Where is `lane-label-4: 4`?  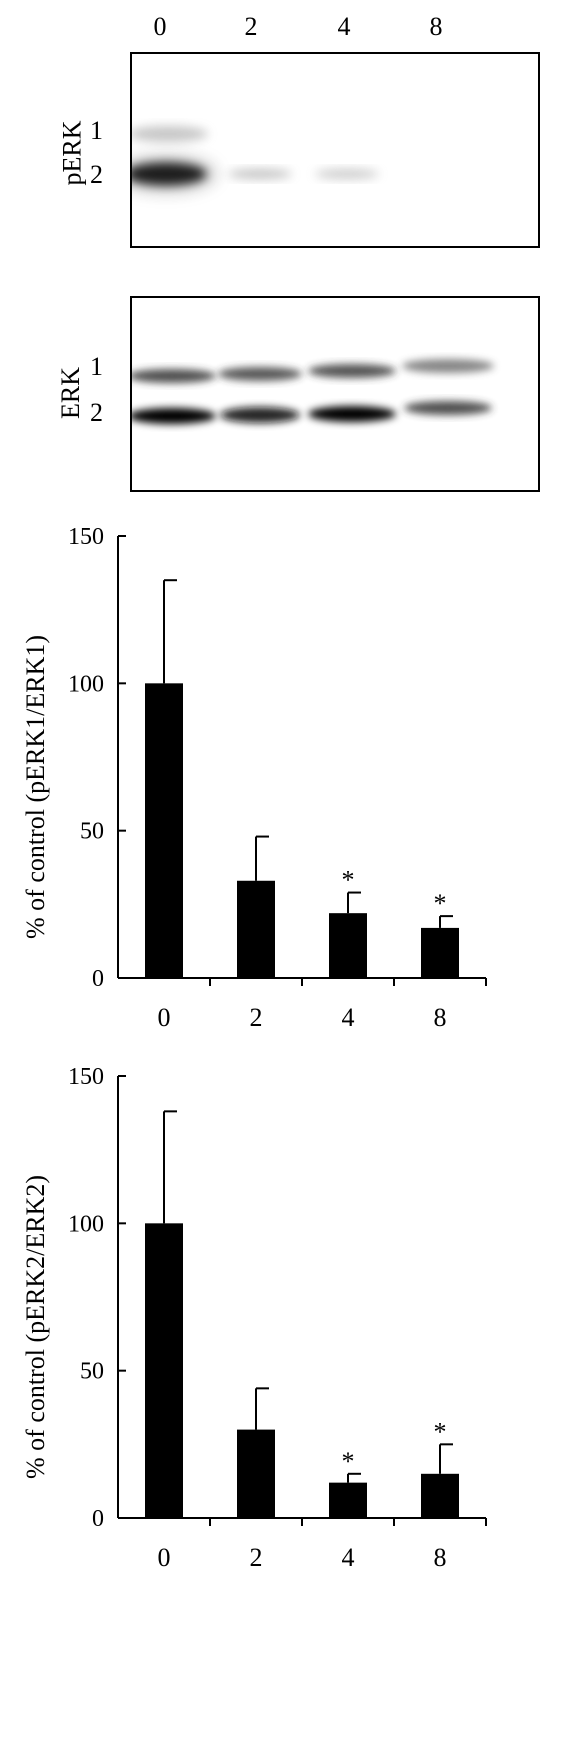
lane-label-4: 4 is located at coordinates (344, 26).